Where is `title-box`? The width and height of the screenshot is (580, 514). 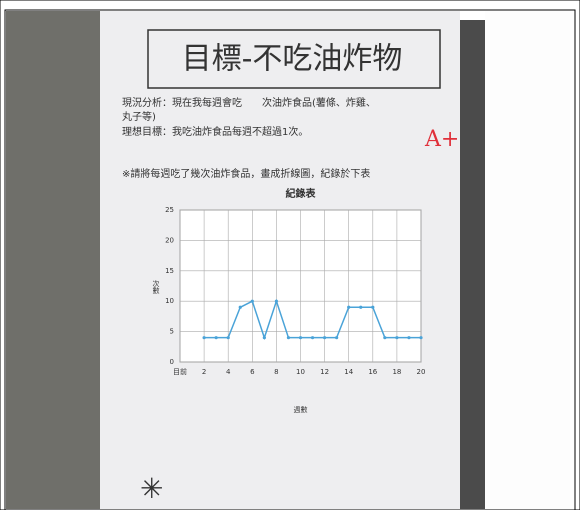 title-box is located at coordinates (294, 59).